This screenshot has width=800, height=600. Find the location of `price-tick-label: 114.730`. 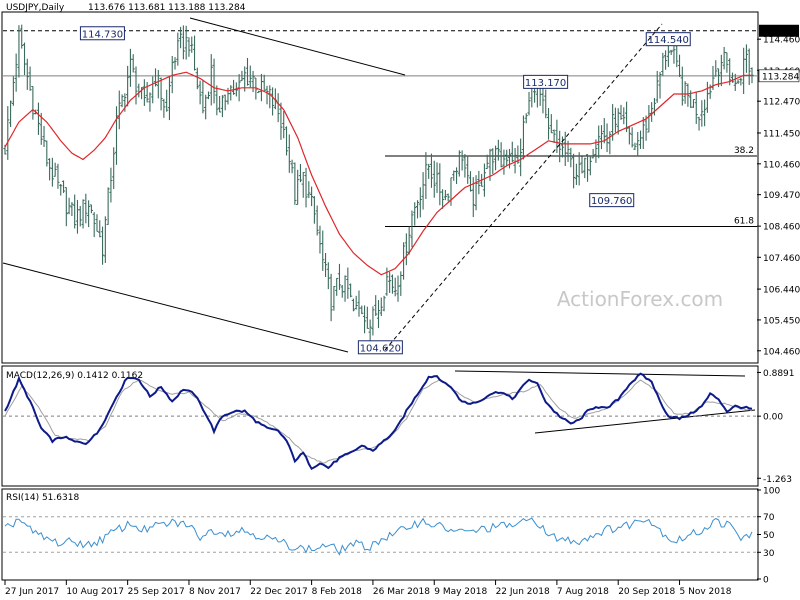

price-tick-label: 114.730 is located at coordinates (780, 32).